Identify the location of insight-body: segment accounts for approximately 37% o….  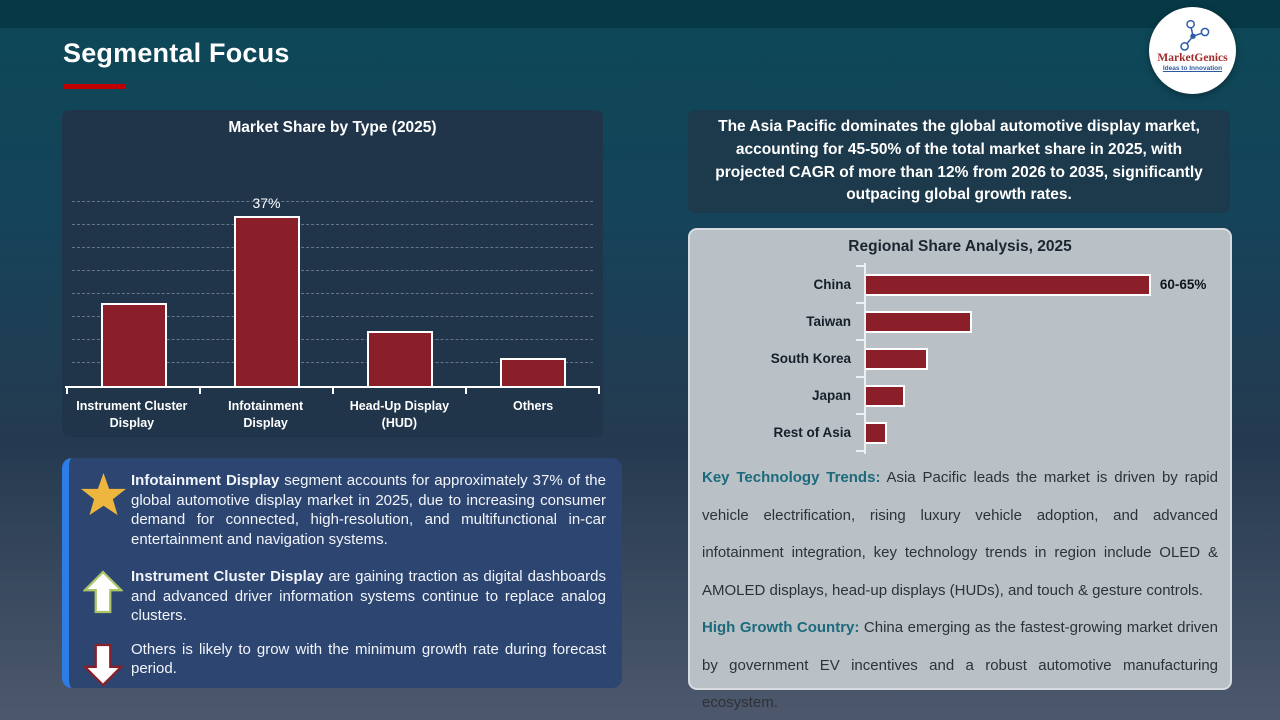
(368, 510).